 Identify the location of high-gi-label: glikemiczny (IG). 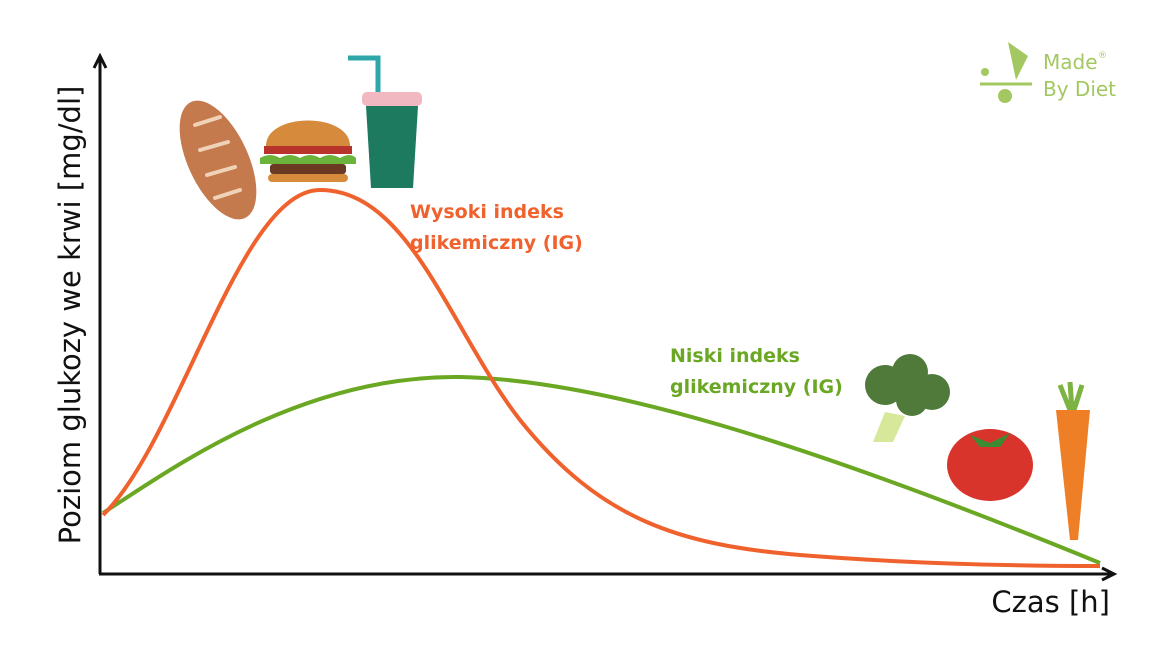
(496, 243).